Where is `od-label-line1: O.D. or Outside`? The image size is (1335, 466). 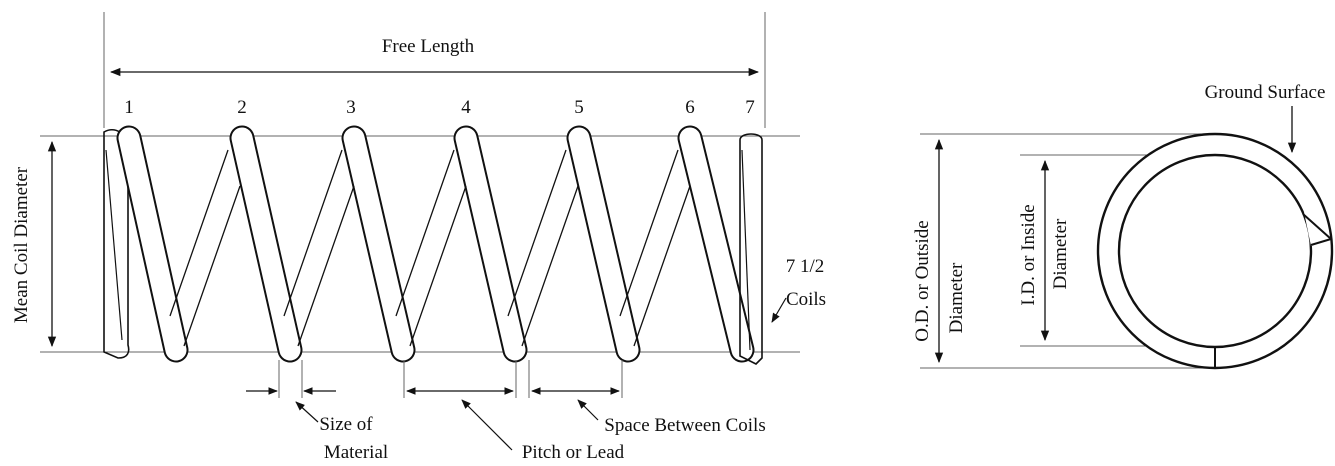
od-label-line1: O.D. or Outside is located at coordinates (922, 280).